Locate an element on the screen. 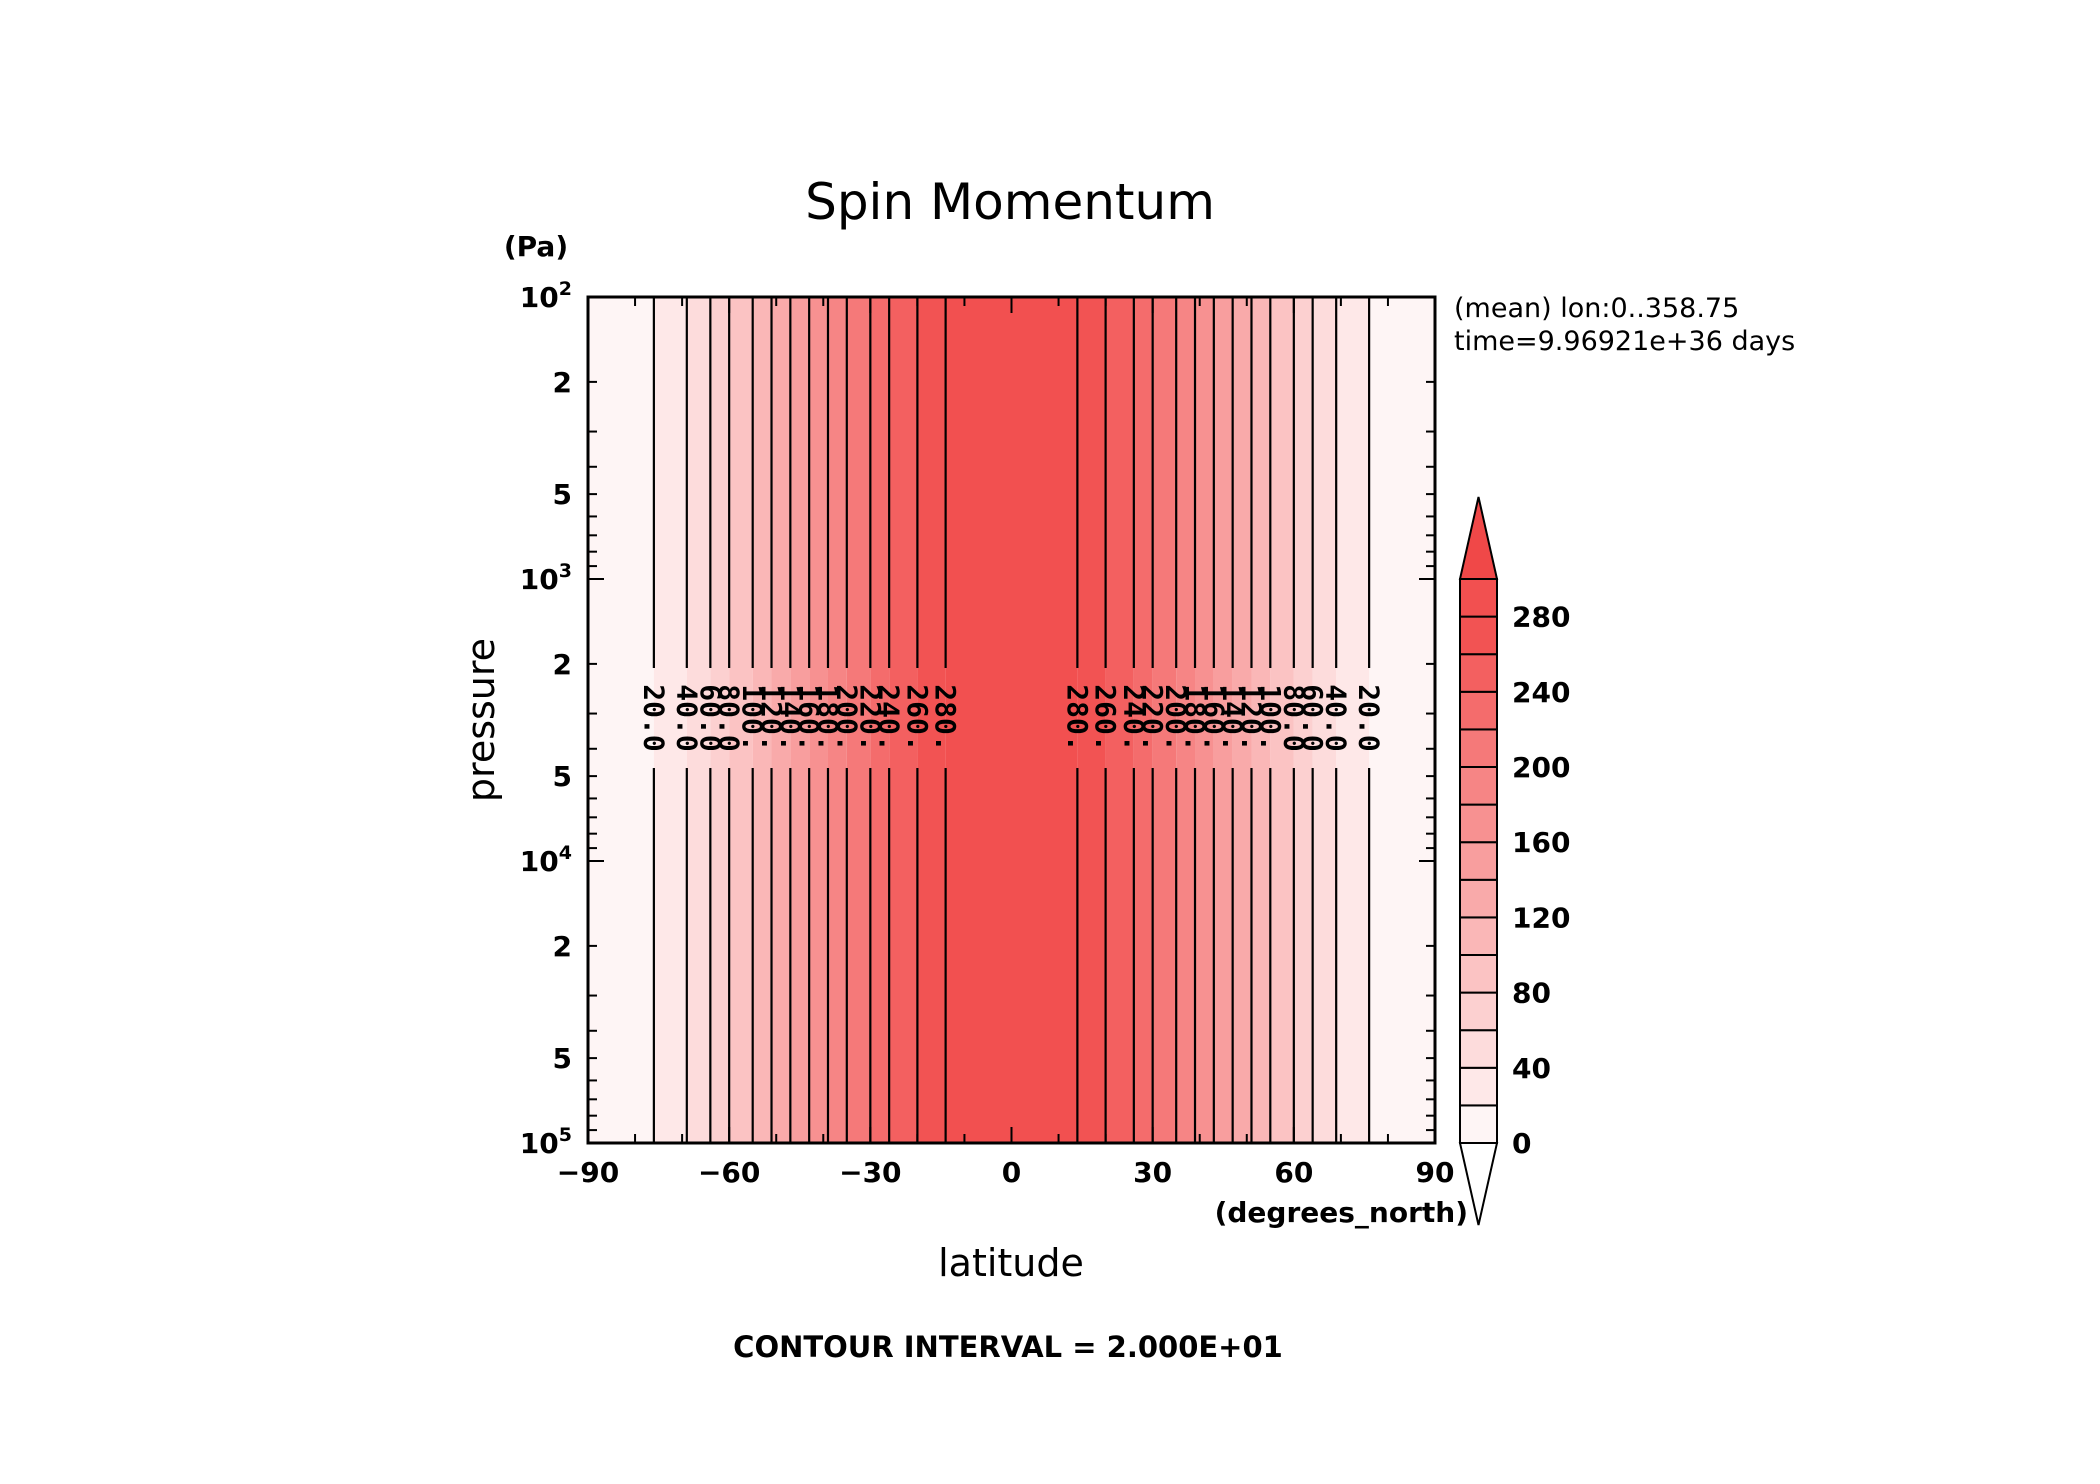 This screenshot has height=1484, width=2100. colorbar-tick-label: 0 is located at coordinates (1521, 1143).